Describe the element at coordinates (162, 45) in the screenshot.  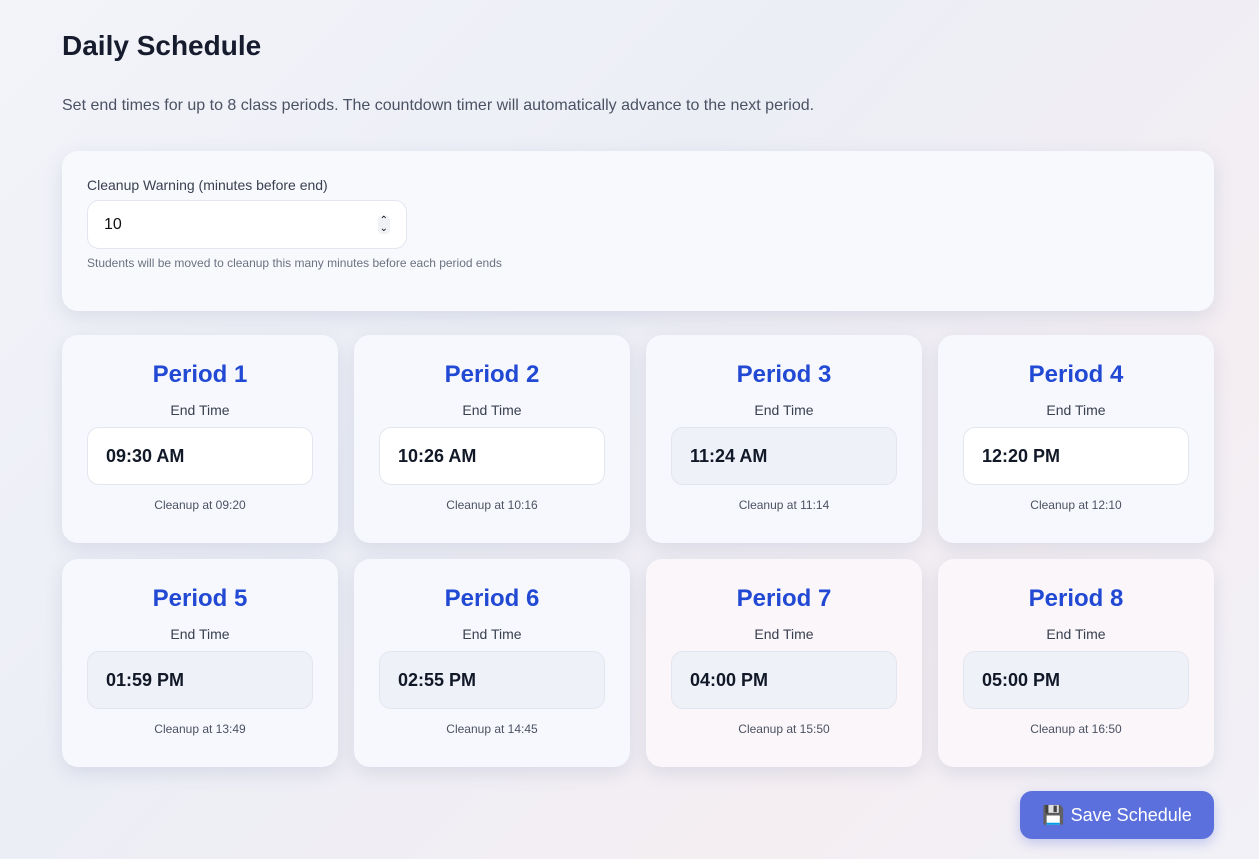
I see `page-title: Daily Schedule` at that location.